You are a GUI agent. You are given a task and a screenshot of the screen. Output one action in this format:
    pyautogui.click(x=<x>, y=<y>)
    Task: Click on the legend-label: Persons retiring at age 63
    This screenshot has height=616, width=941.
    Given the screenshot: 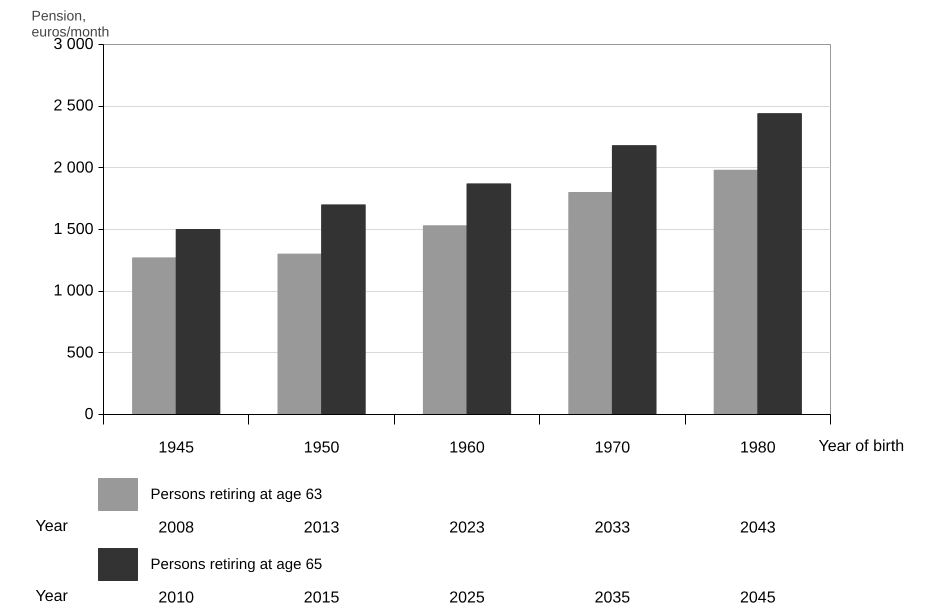 What is the action you would take?
    pyautogui.click(x=236, y=494)
    